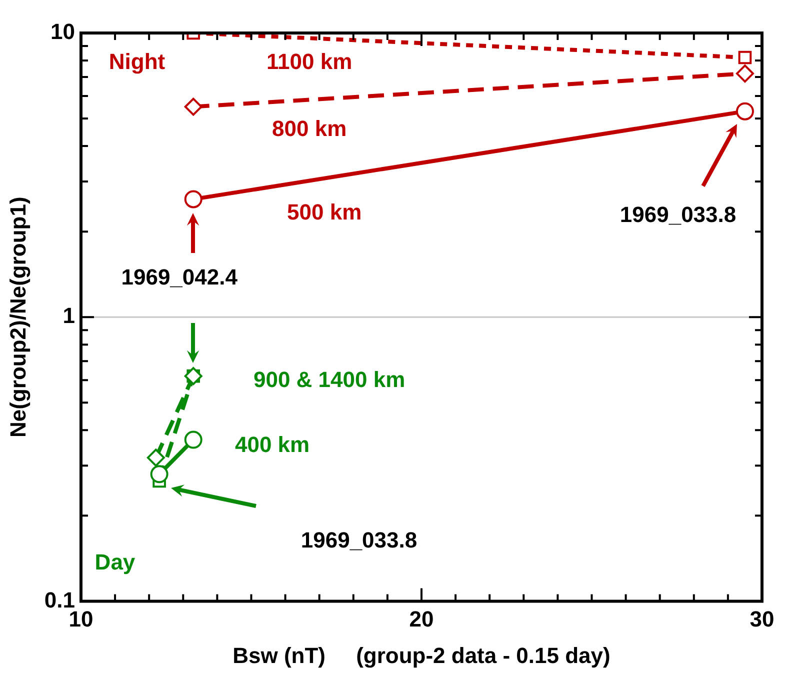  I want to click on series-label: 400 km, so click(272, 445).